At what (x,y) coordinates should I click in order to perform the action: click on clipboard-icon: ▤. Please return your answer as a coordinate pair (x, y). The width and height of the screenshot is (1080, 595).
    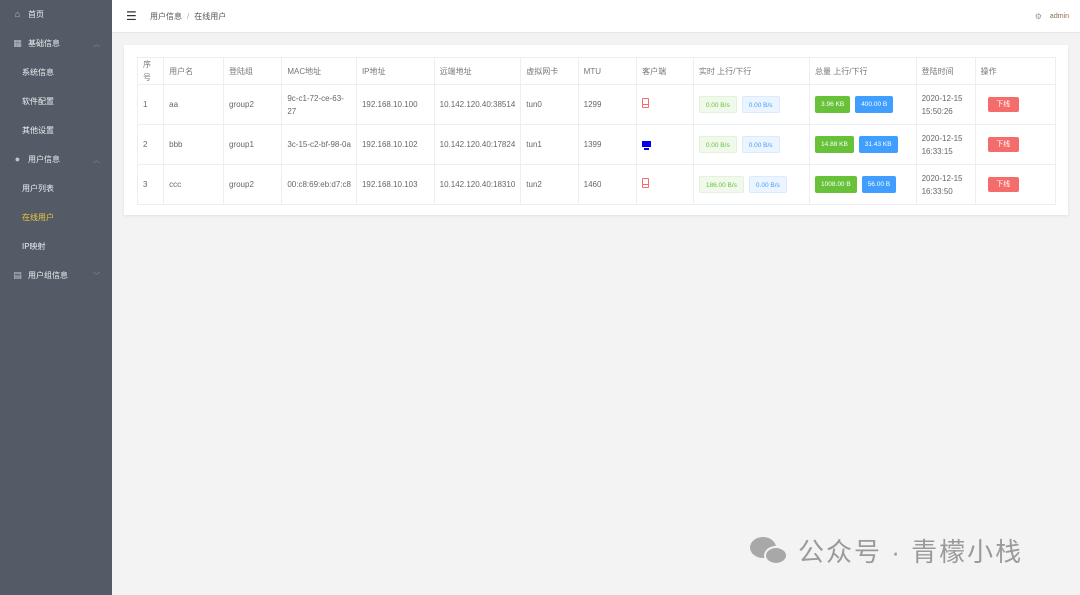
    Looking at the image, I should click on (17, 275).